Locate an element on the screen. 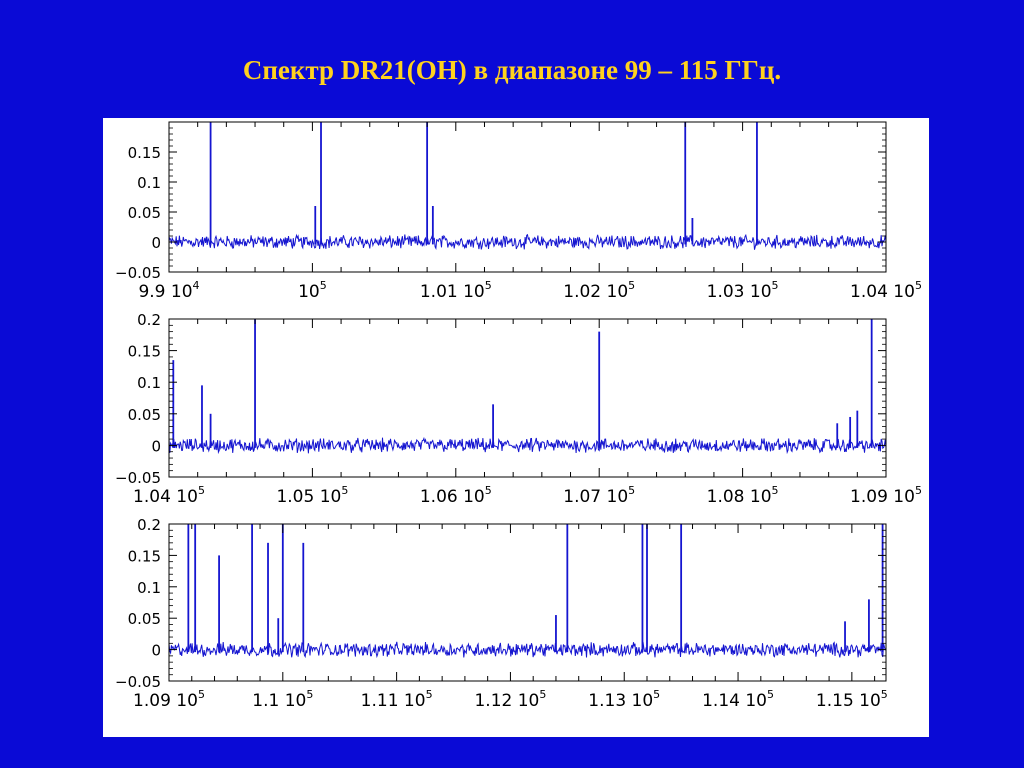 Image resolution: width=1024 pixels, height=768 pixels. x-tick-label: 105 is located at coordinates (312, 290).